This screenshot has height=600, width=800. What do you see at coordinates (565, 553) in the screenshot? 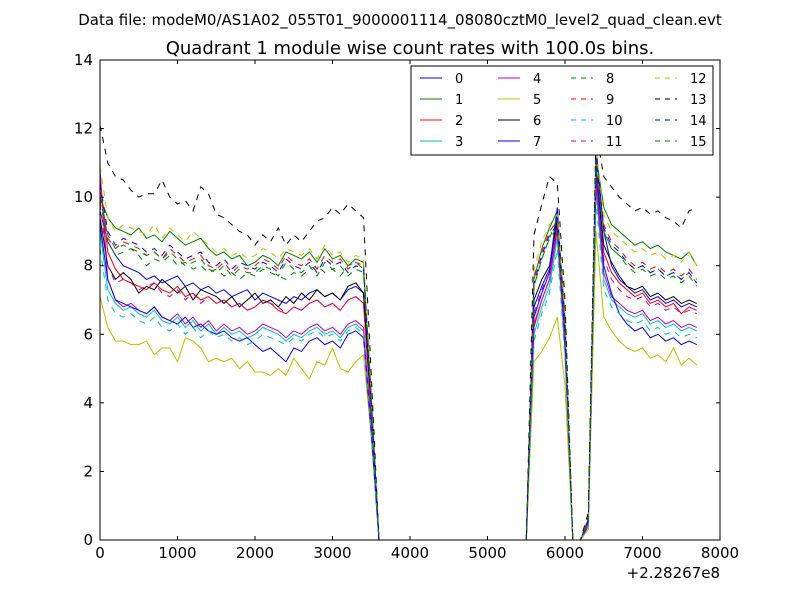
I see `x-tick-label: 6000` at bounding box center [565, 553].